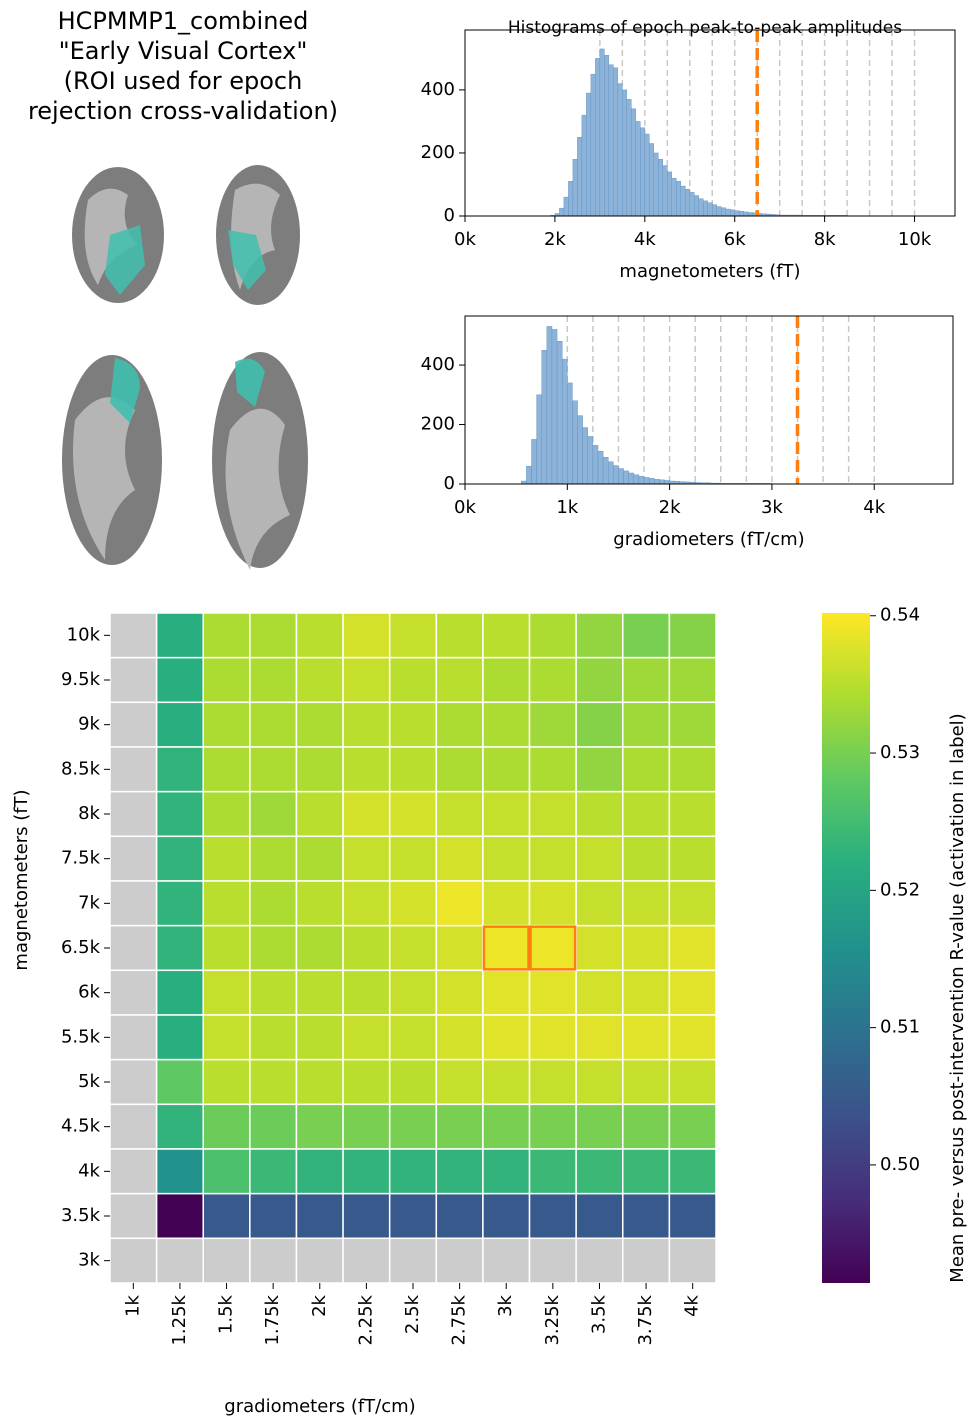 This screenshot has height=1419, width=972. I want to click on brain-renders, so click(185, 367).